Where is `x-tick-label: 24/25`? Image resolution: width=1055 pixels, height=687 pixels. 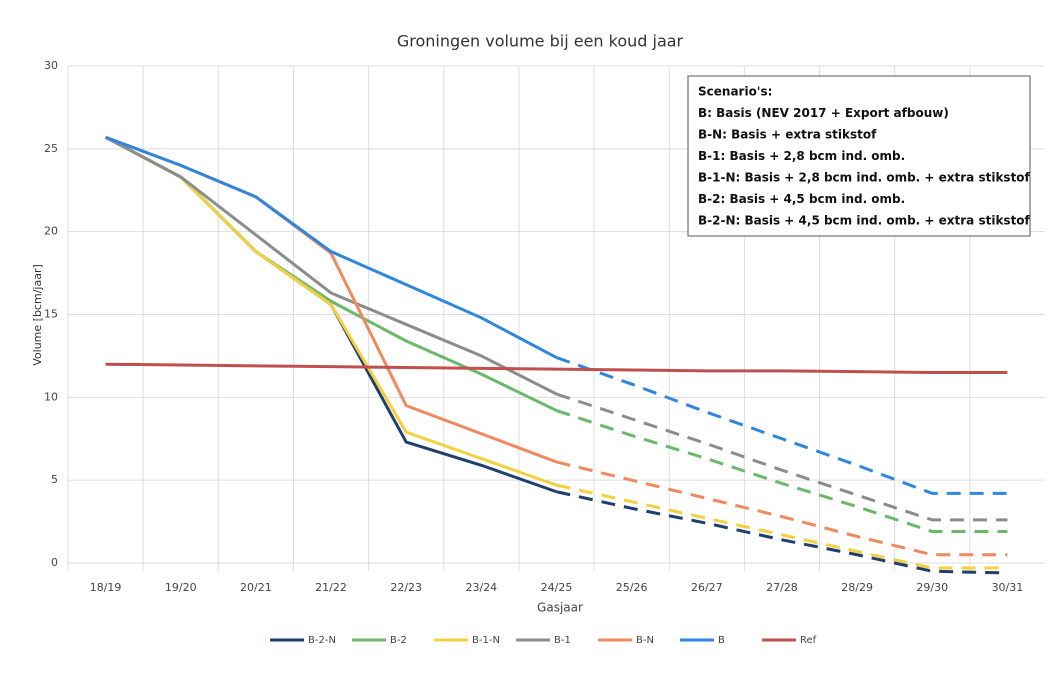 x-tick-label: 24/25 is located at coordinates (557, 587).